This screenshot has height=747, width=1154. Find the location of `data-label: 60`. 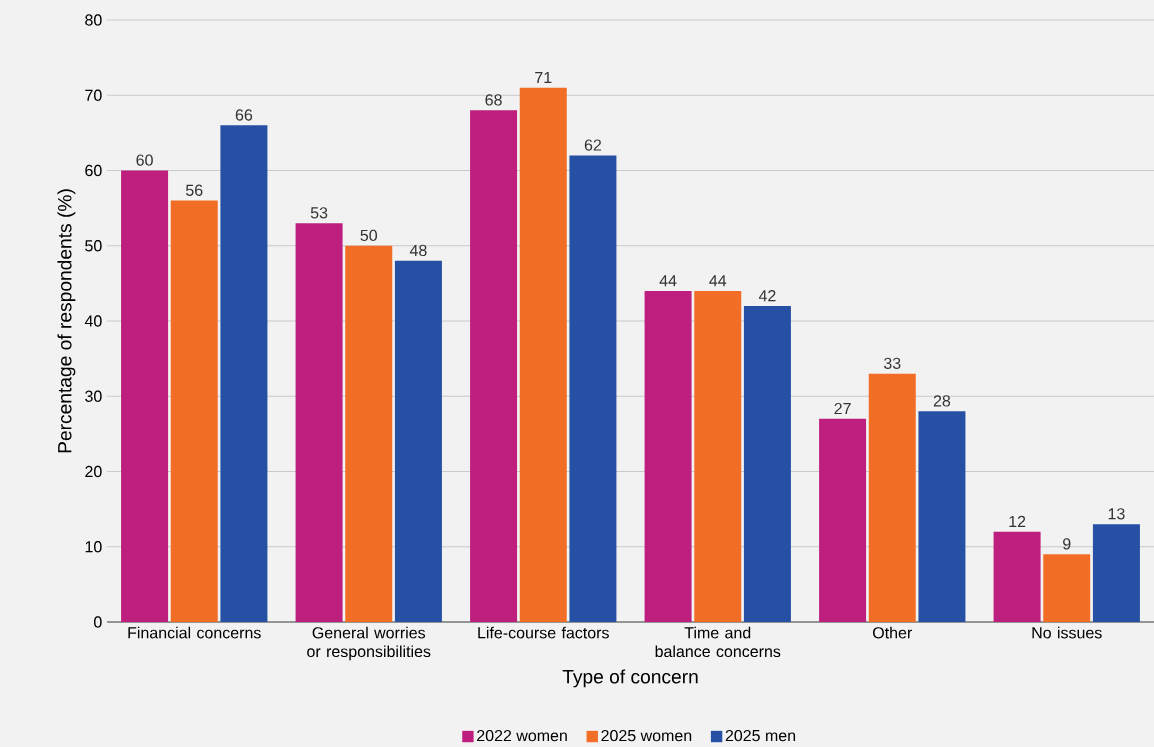

data-label: 60 is located at coordinates (144, 160).